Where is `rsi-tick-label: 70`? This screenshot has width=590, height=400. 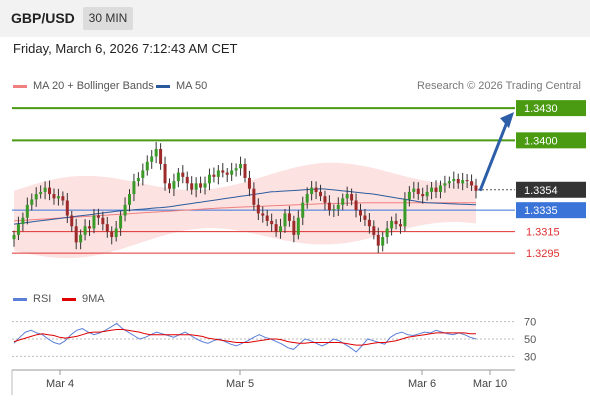 rsi-tick-label: 70 is located at coordinates (530, 323).